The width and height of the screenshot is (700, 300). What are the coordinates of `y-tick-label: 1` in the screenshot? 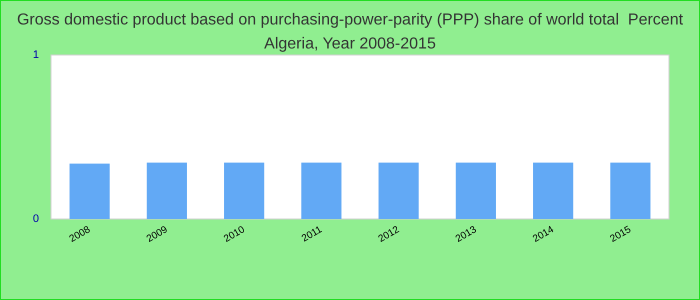 It's located at (35, 55).